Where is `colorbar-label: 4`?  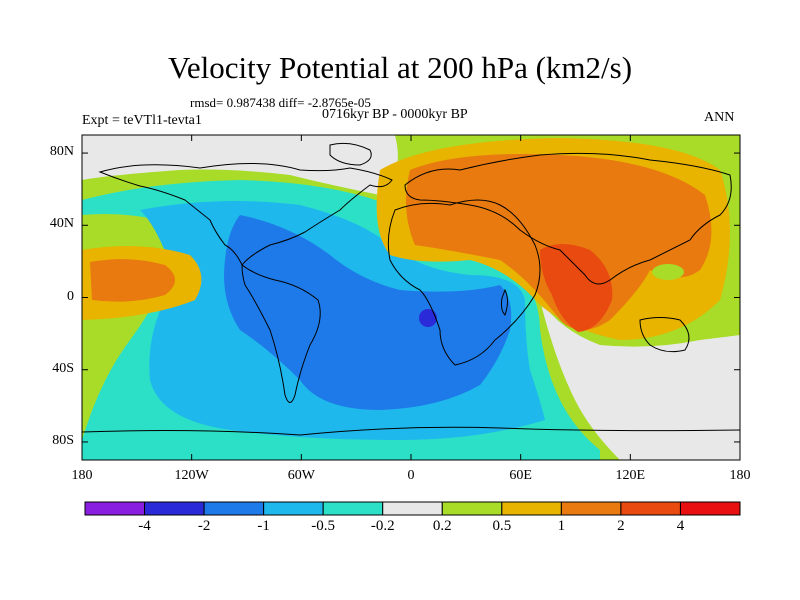 colorbar-label: 4 is located at coordinates (680, 526).